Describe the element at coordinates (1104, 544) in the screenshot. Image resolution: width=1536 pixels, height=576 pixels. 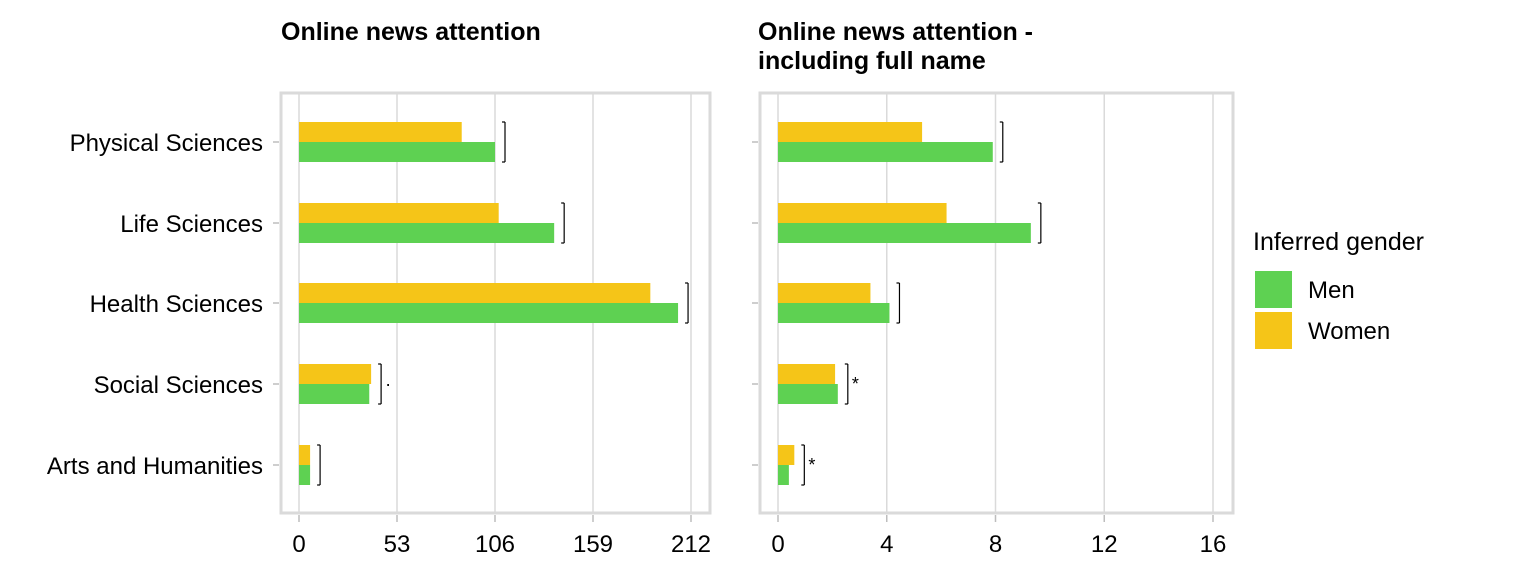
I see `x-tick-label: 12` at that location.